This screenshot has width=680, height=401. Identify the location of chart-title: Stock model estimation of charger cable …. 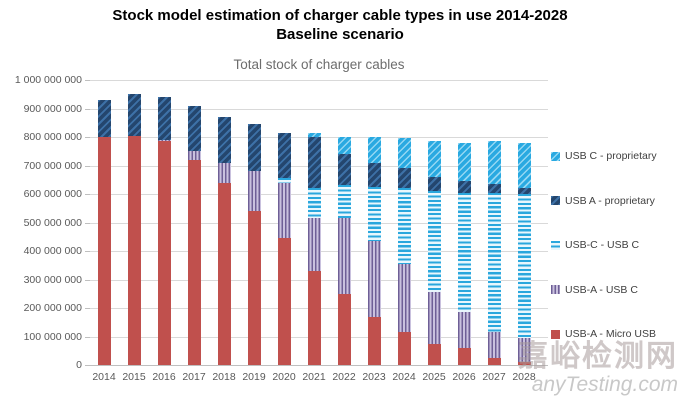
(340, 25).